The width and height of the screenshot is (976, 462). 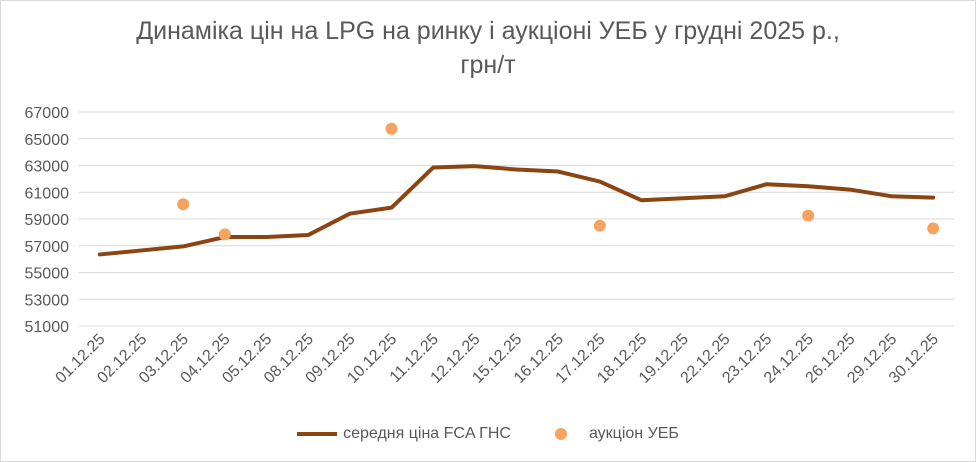 I want to click on legend-item-ueb: аукціон УЕБ, so click(x=616, y=434).